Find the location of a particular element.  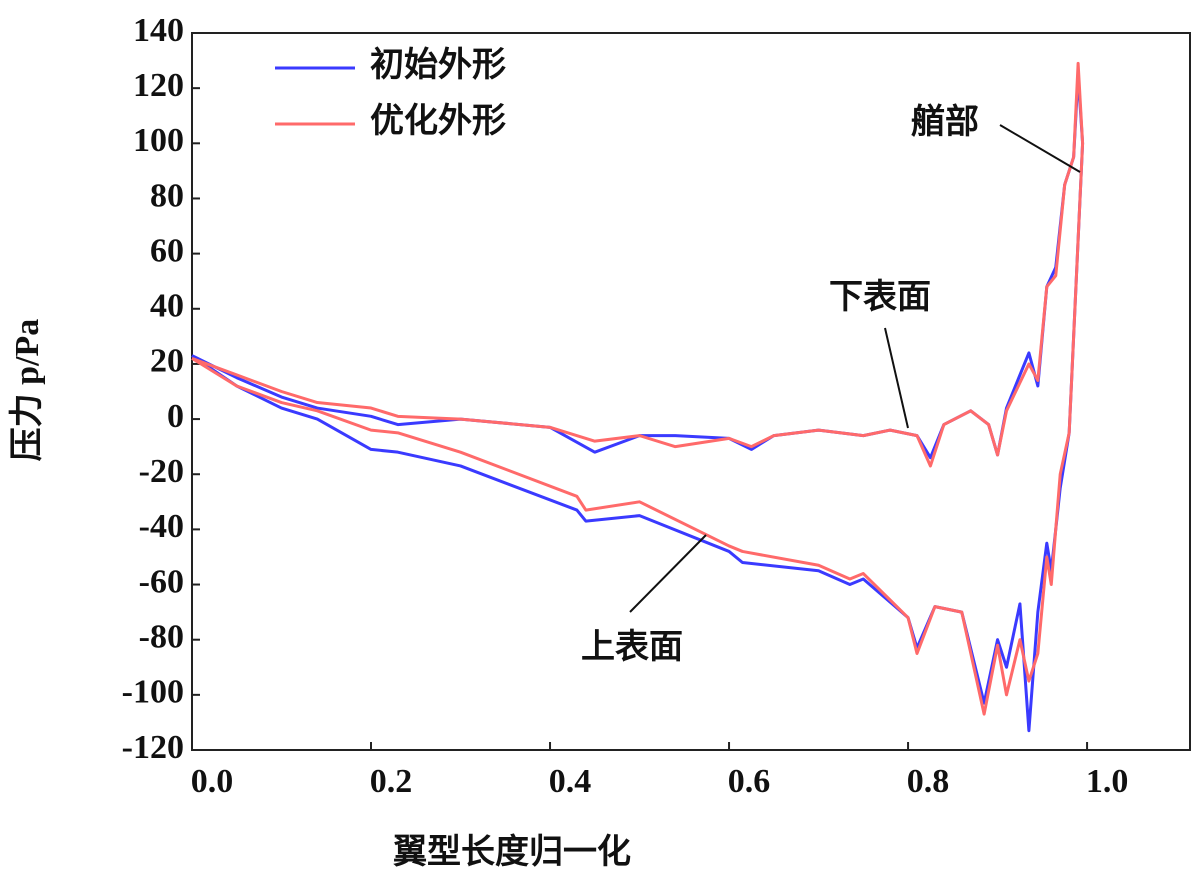

x-tick-label: 0.8 is located at coordinates (928, 781).